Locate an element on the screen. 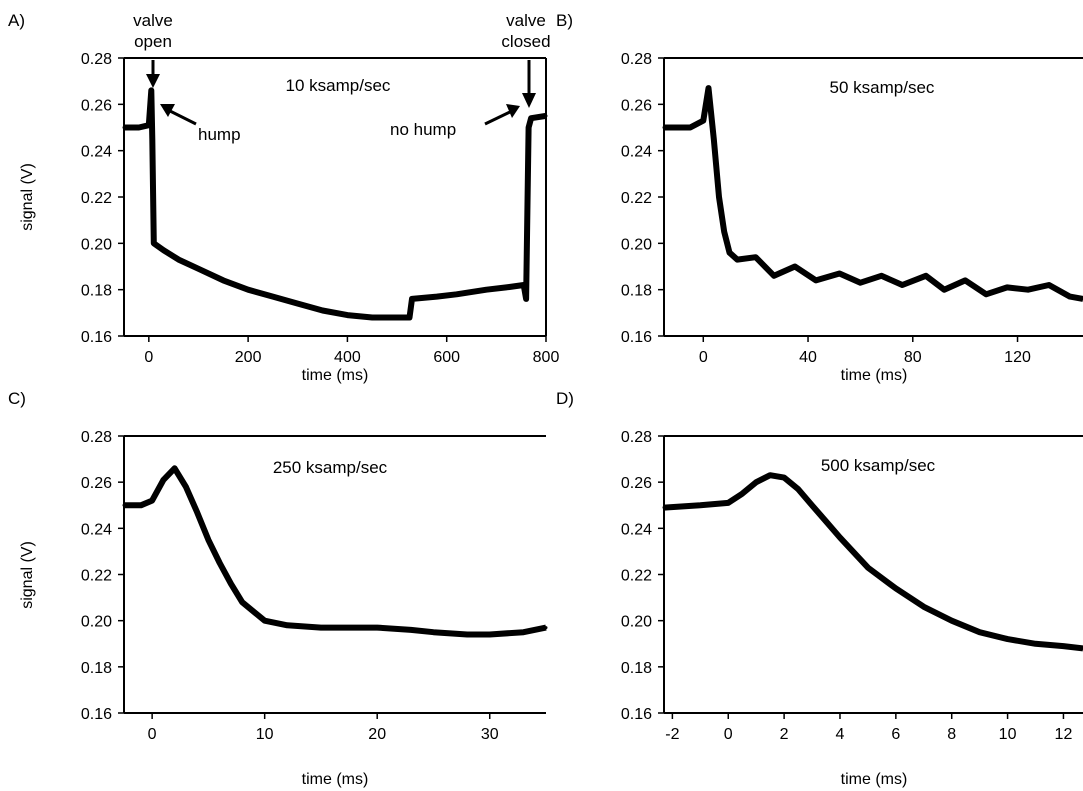 This screenshot has width=1083, height=791. x-tick-label: 80 is located at coordinates (913, 357).